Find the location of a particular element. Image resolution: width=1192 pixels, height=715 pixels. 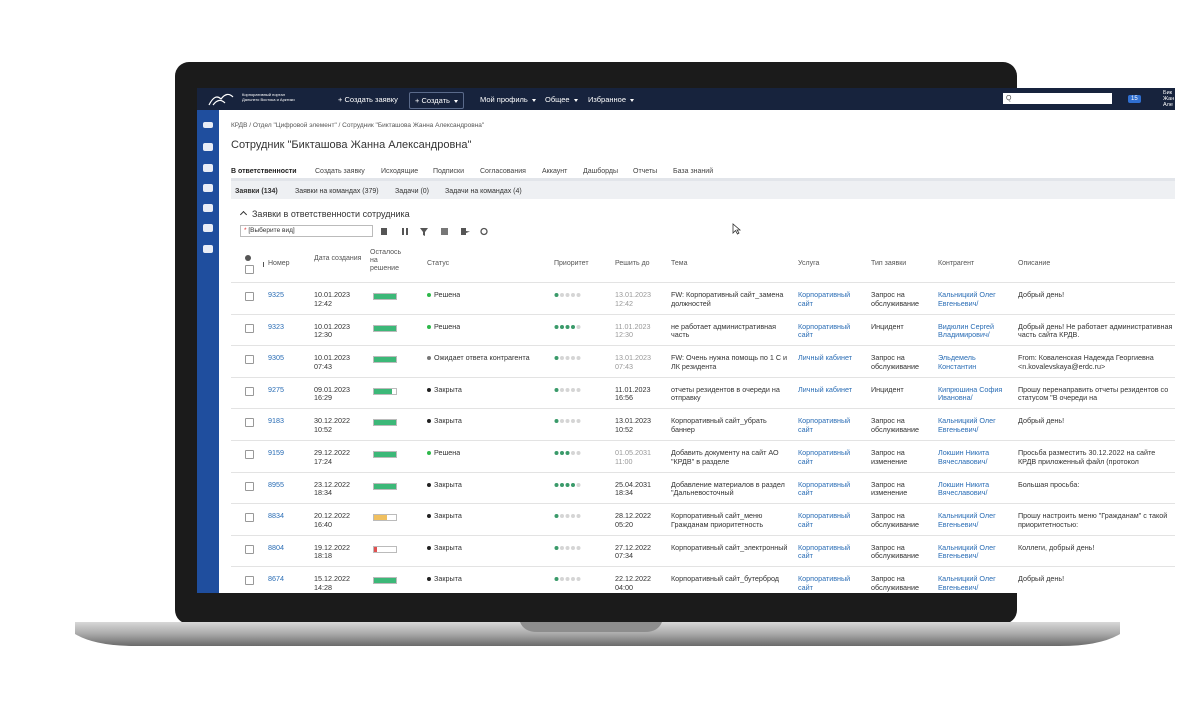

tab: Согласования is located at coordinates (503, 171).